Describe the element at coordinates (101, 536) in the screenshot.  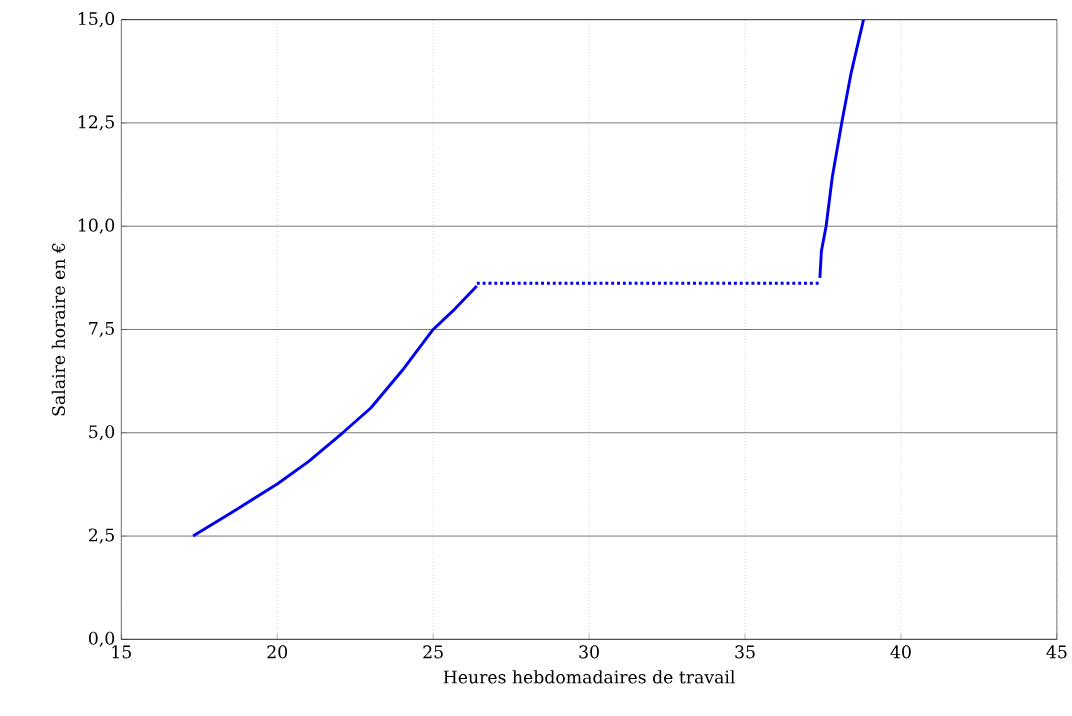
I see `y-tick-label: 2,5` at that location.